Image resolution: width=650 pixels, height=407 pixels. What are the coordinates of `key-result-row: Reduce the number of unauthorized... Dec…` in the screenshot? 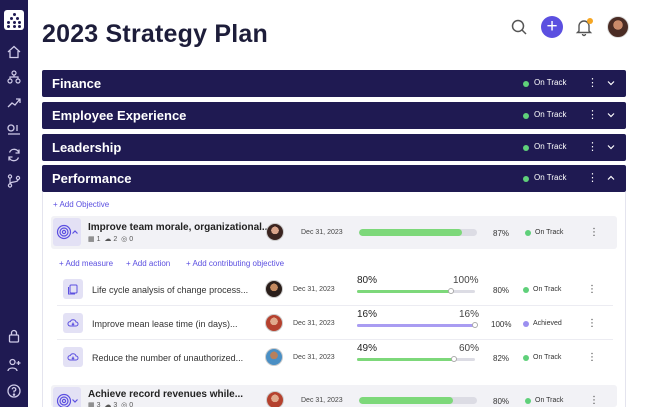 It's located at (335, 357).